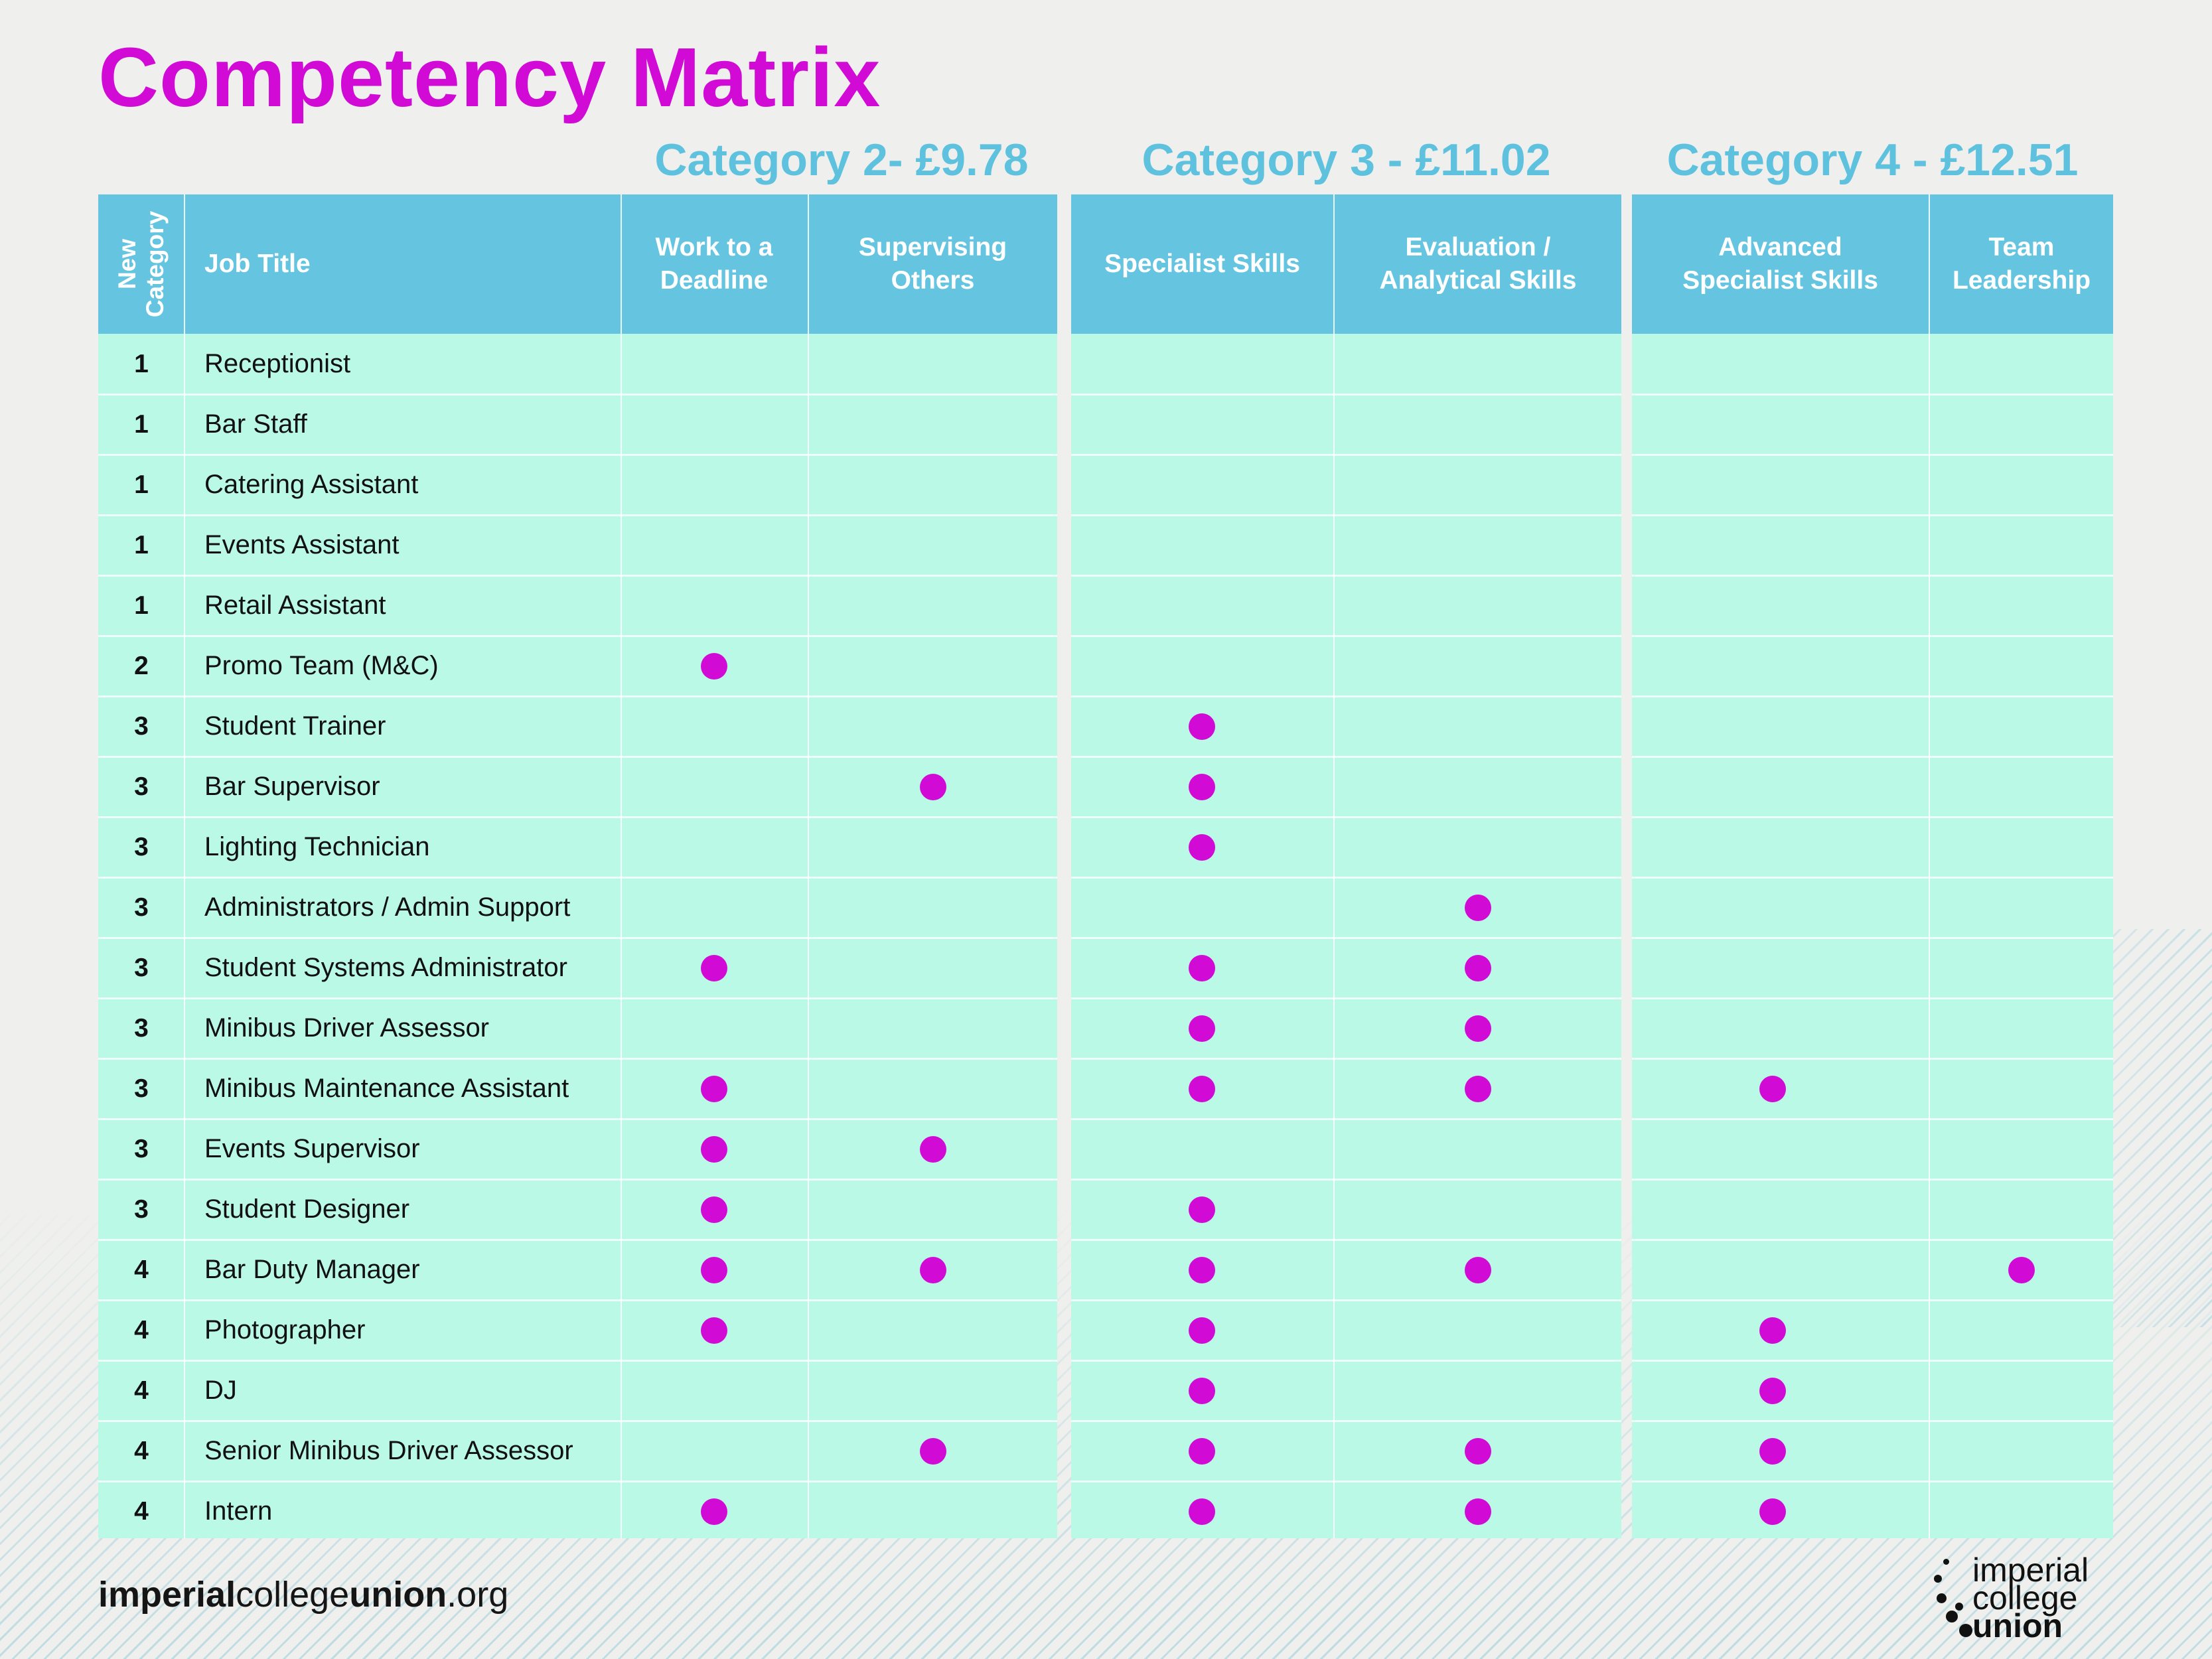  Describe the element at coordinates (312, 1269) in the screenshot. I see `row-job-title: Bar Duty Manager` at that location.